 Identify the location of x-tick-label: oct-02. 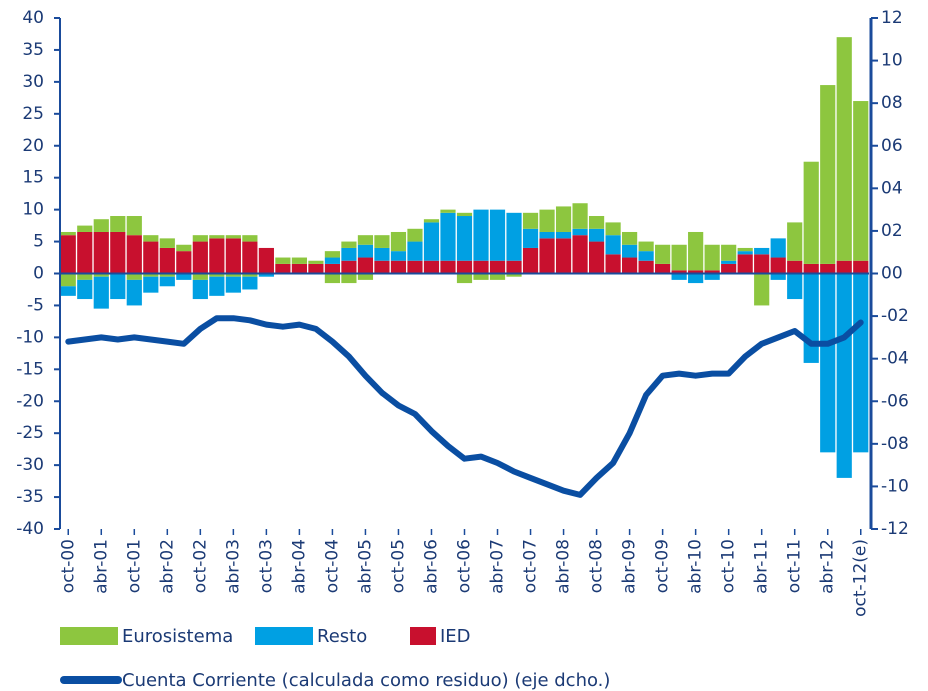
(200, 566).